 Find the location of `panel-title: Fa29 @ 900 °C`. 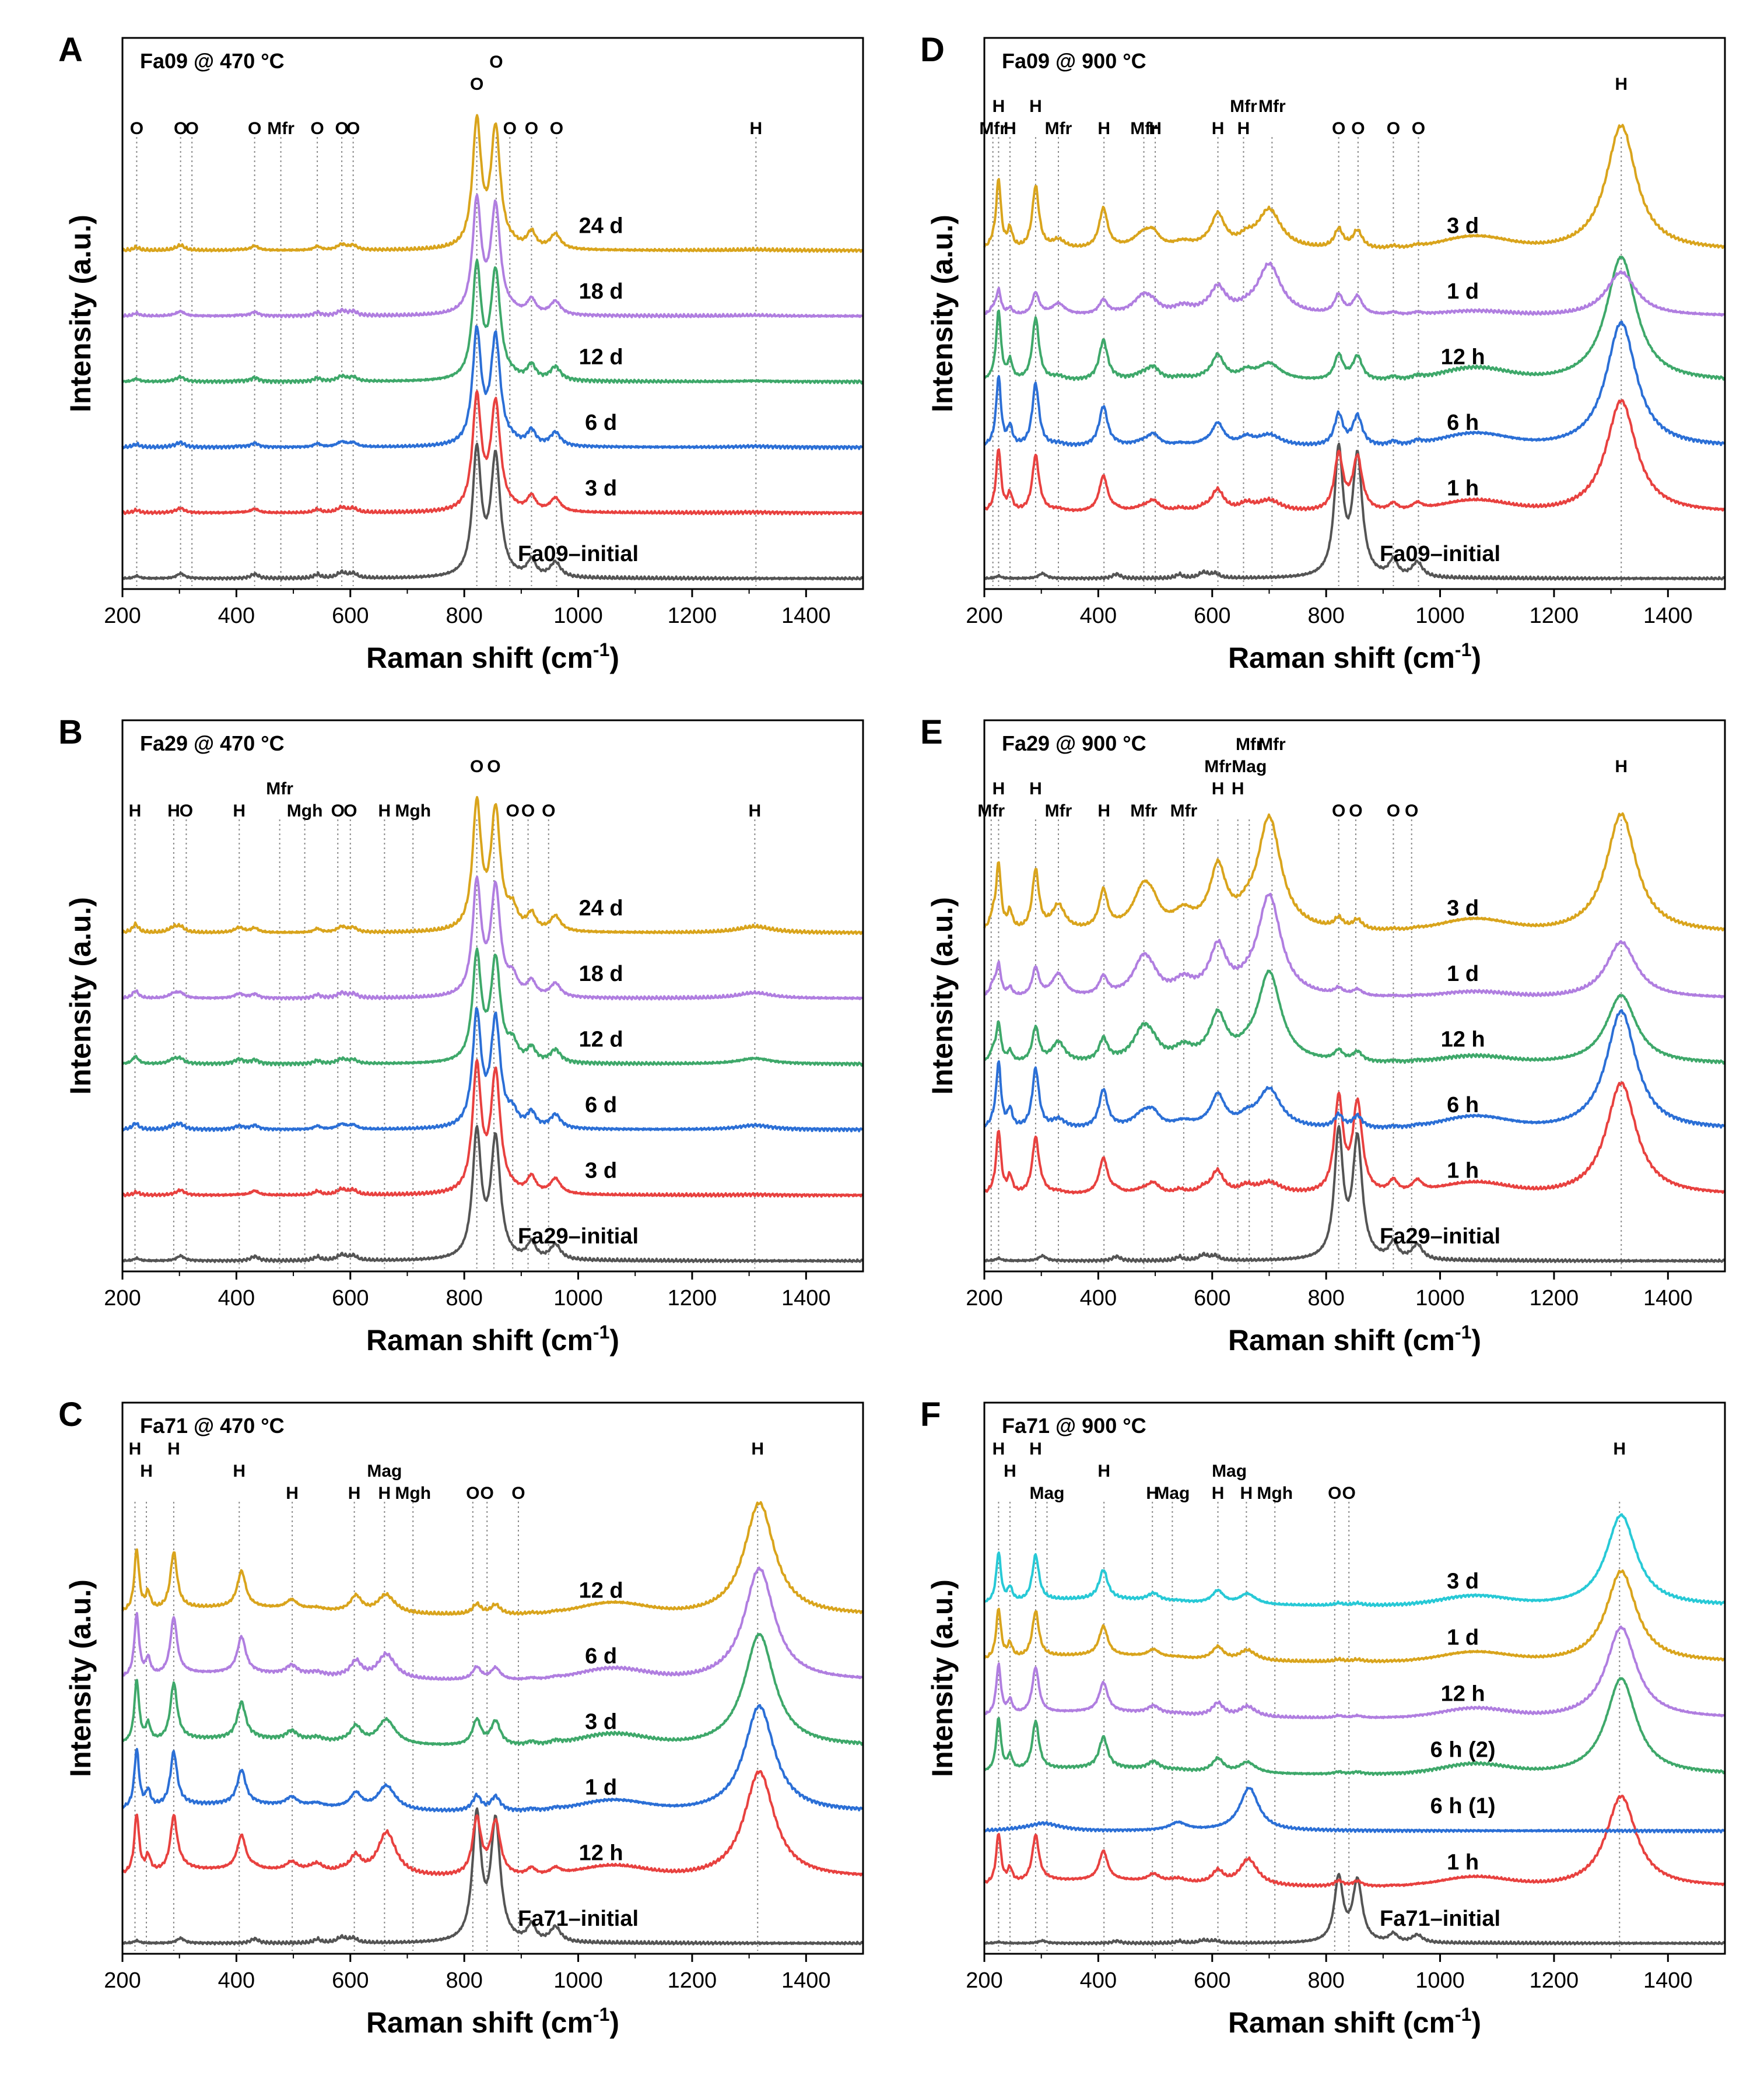

panel-title: Fa29 @ 900 °C is located at coordinates (1074, 743).